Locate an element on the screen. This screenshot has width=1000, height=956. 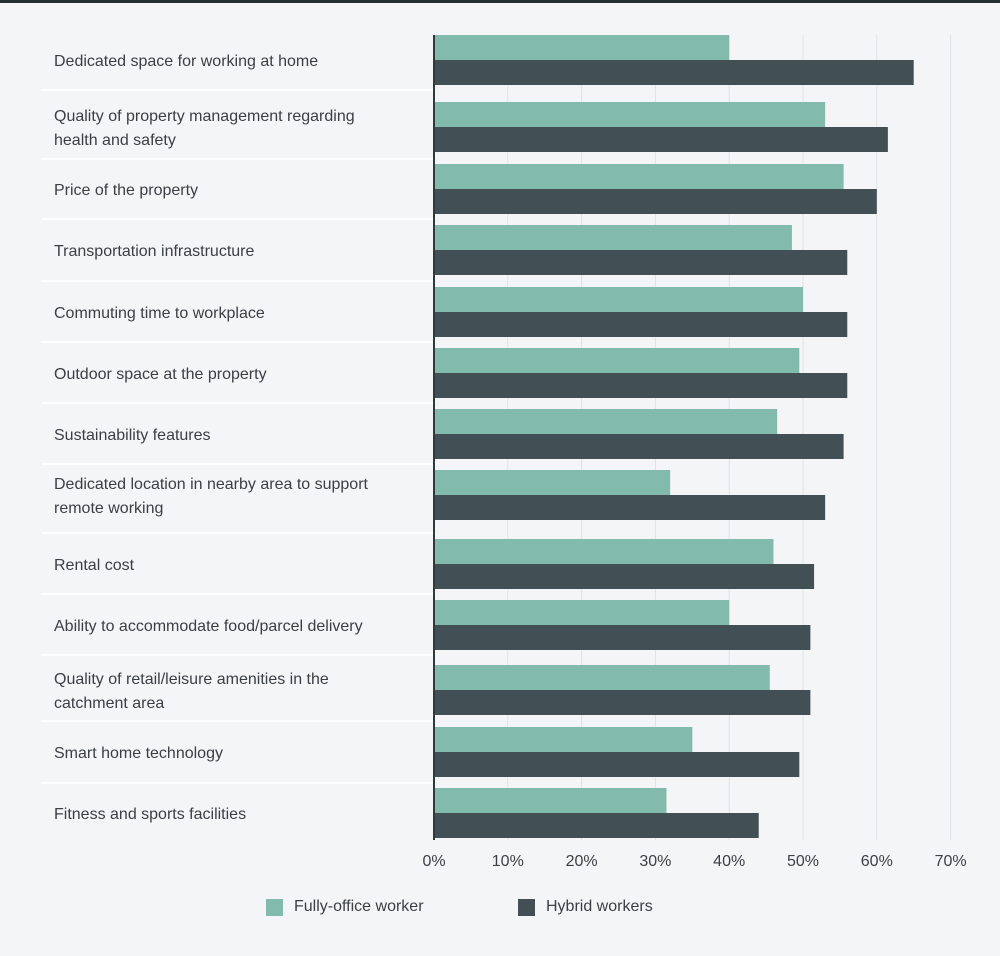
legend-label-hybrid: Hybrid workers is located at coordinates (599, 906).